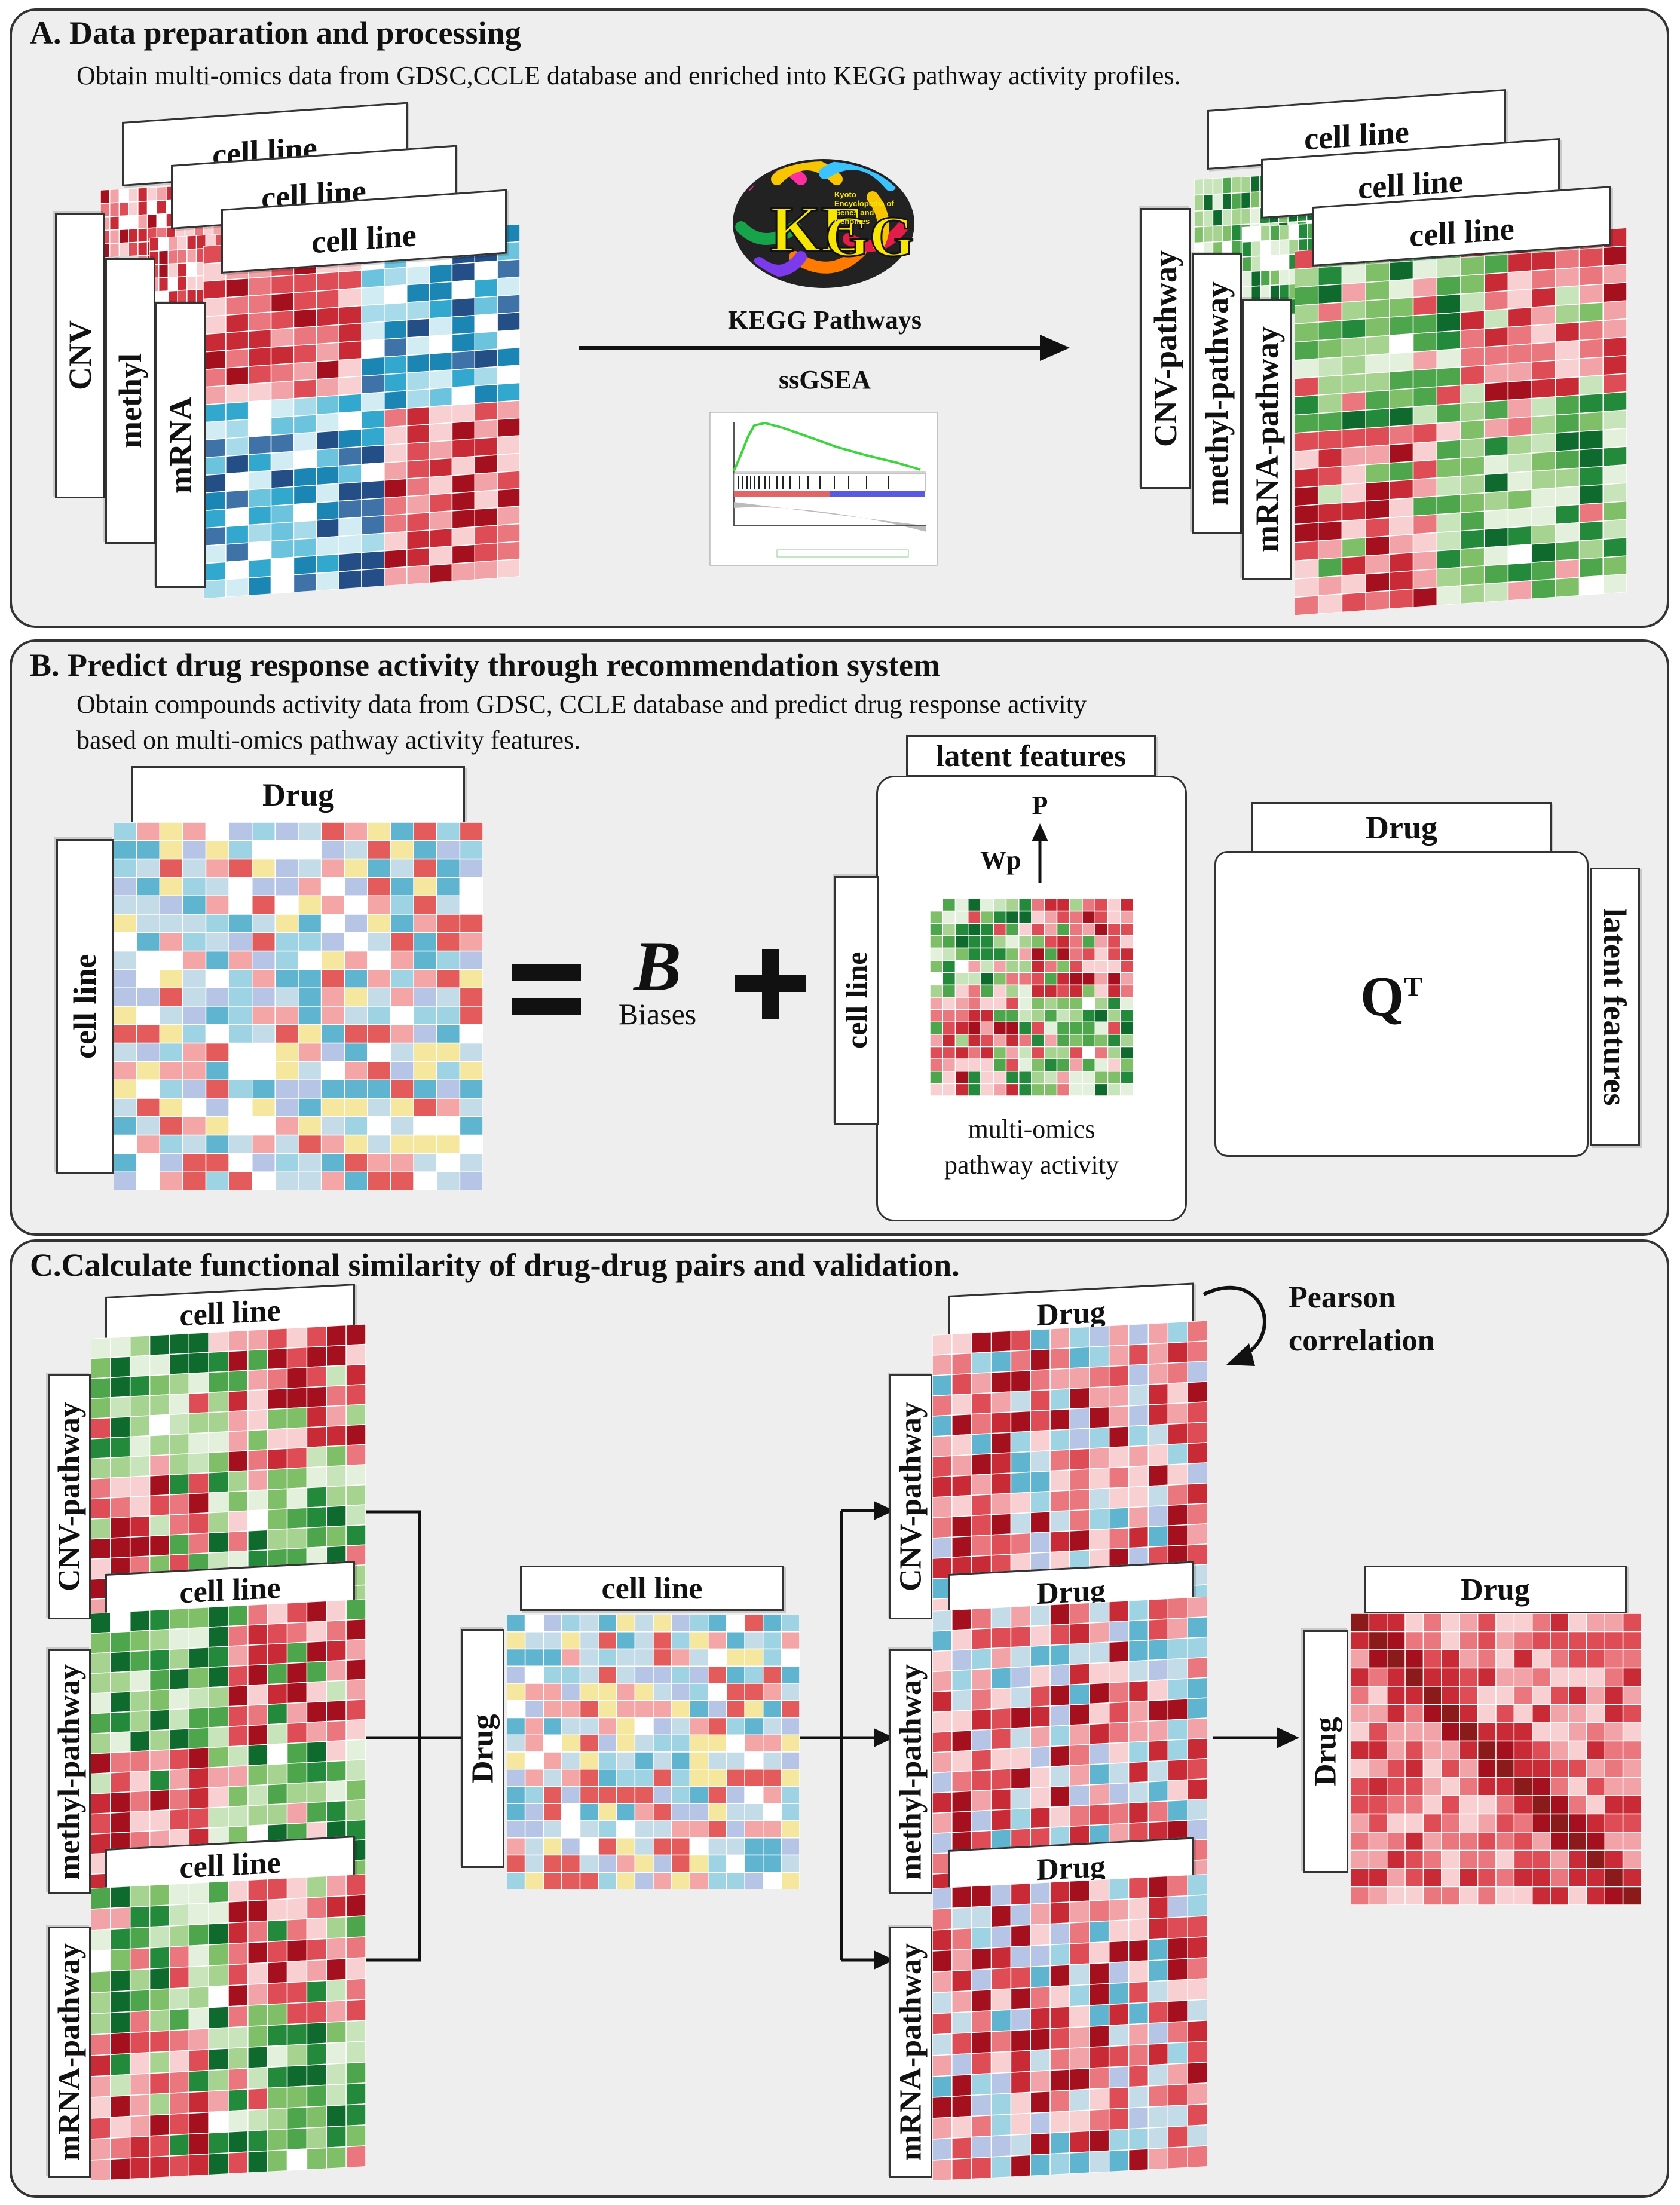 This screenshot has height=2205, width=1680. What do you see at coordinates (856, 1000) in the screenshot?
I see `latent-cellline-label: cell line` at bounding box center [856, 1000].